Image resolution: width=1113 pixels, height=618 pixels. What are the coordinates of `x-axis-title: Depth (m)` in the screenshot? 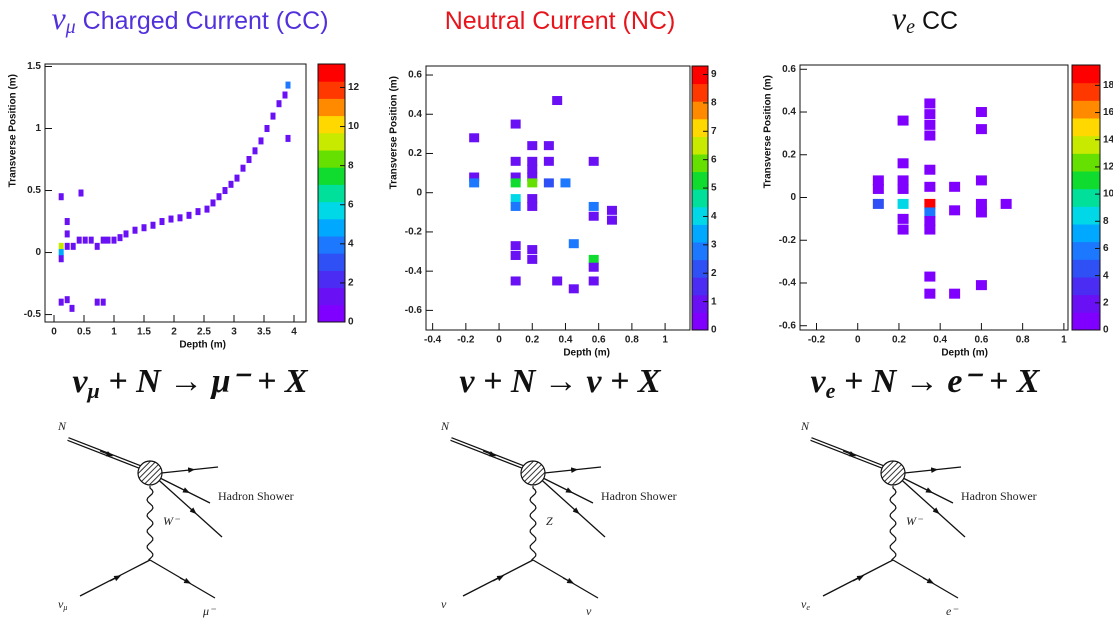 It's located at (586, 353).